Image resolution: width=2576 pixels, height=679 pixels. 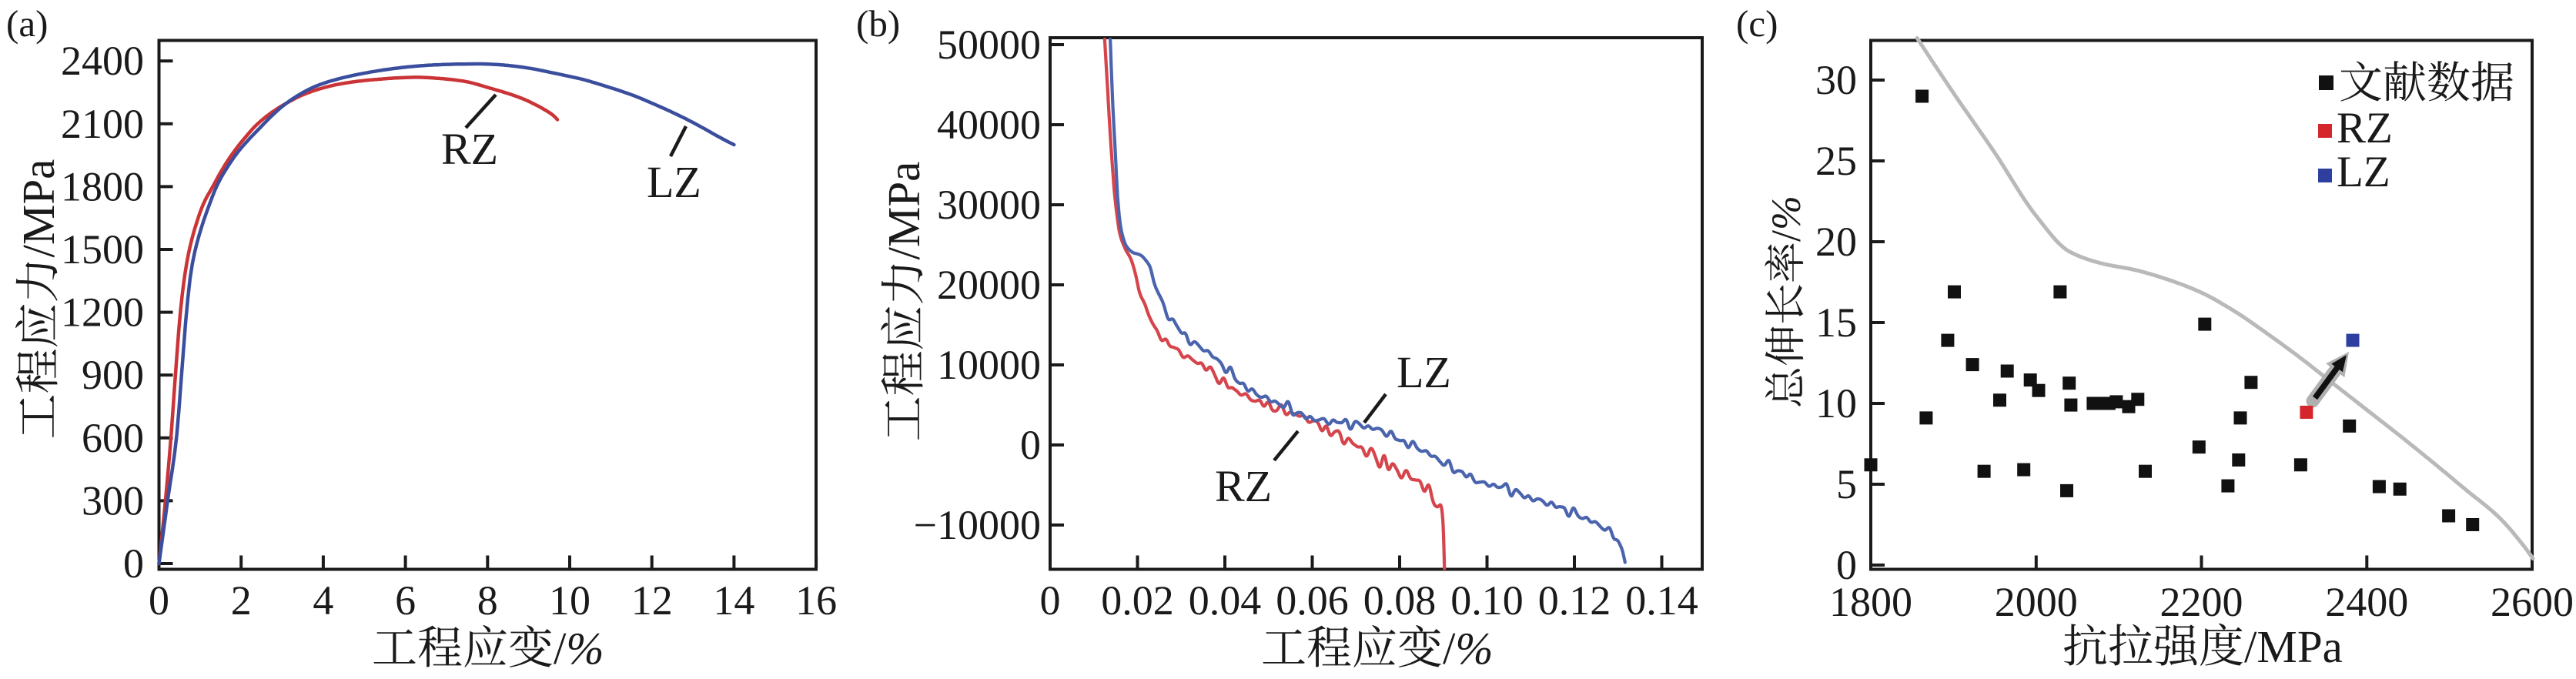 What do you see at coordinates (989, 365) in the screenshot?
I see `svg-text: 10000` at bounding box center [989, 365].